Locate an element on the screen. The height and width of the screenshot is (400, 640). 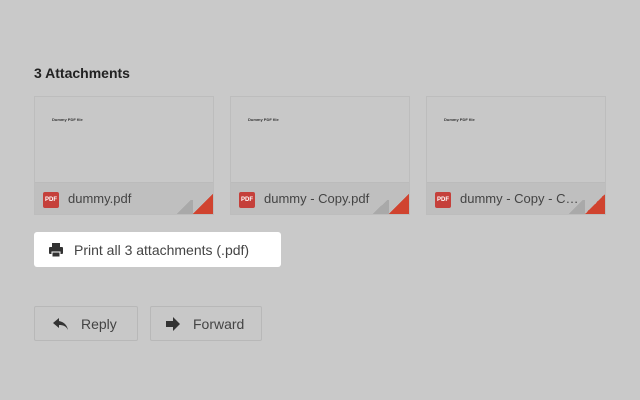
forward-icon is located at coordinates (173, 323).